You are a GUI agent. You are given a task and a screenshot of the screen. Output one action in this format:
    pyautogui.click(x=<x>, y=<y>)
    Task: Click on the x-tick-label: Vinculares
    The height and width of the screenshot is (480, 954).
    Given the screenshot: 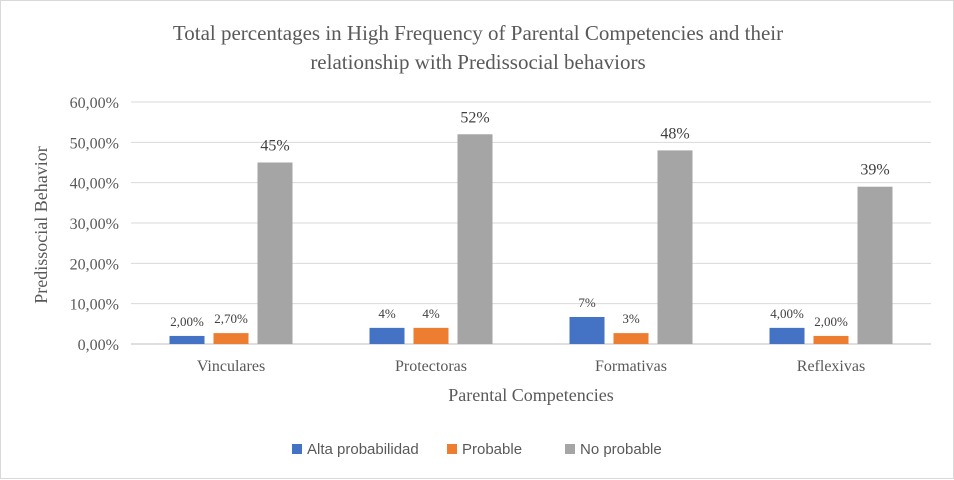 What is the action you would take?
    pyautogui.click(x=231, y=366)
    